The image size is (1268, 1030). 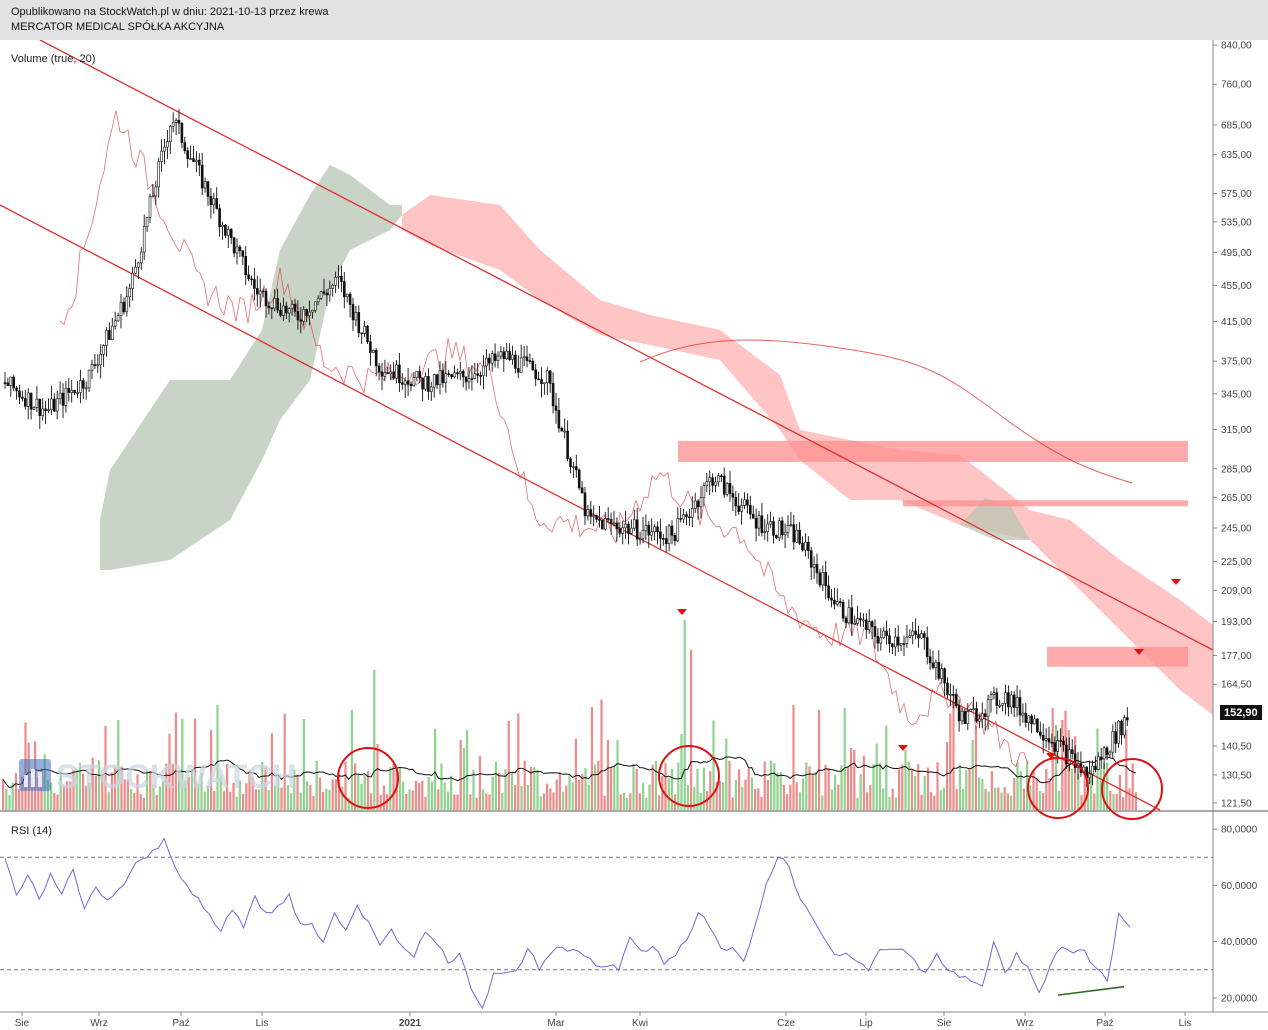 What do you see at coordinates (1236, 155) in the screenshot?
I see `price-tick-label: 635,00` at bounding box center [1236, 155].